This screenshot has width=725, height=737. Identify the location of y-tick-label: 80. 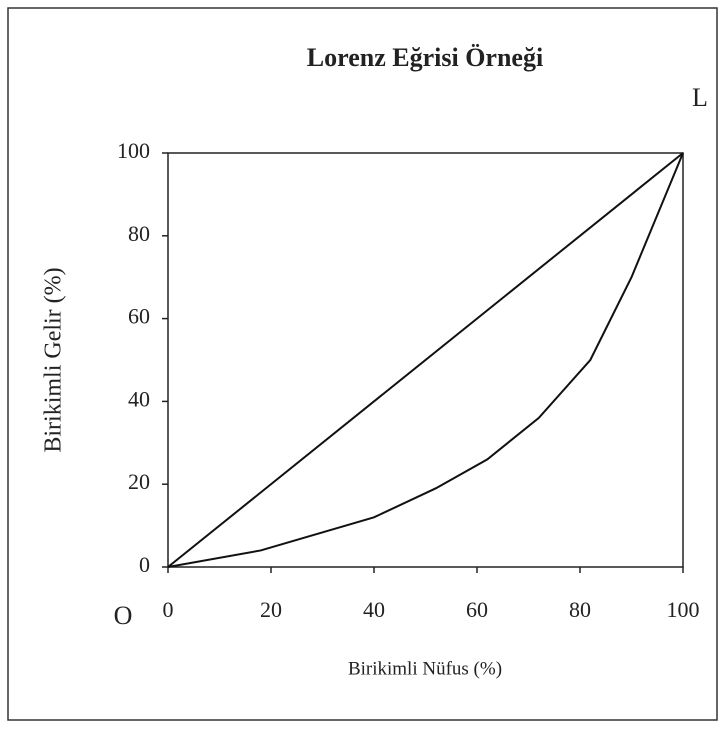
(139, 233).